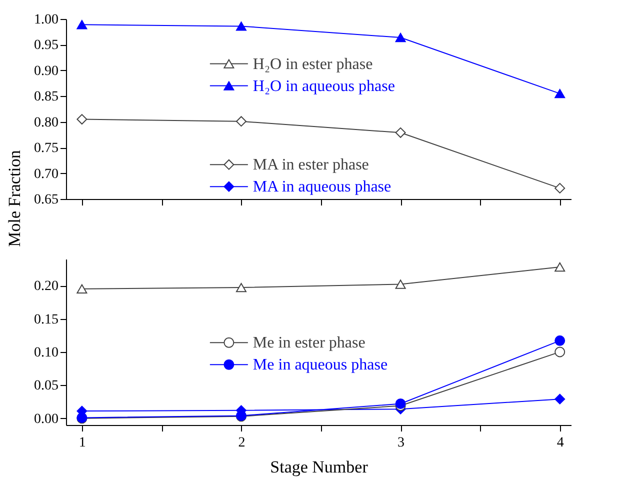 The image size is (624, 478). What do you see at coordinates (46, 352) in the screenshot?
I see `y-tick-label: 0.10` at bounding box center [46, 352].